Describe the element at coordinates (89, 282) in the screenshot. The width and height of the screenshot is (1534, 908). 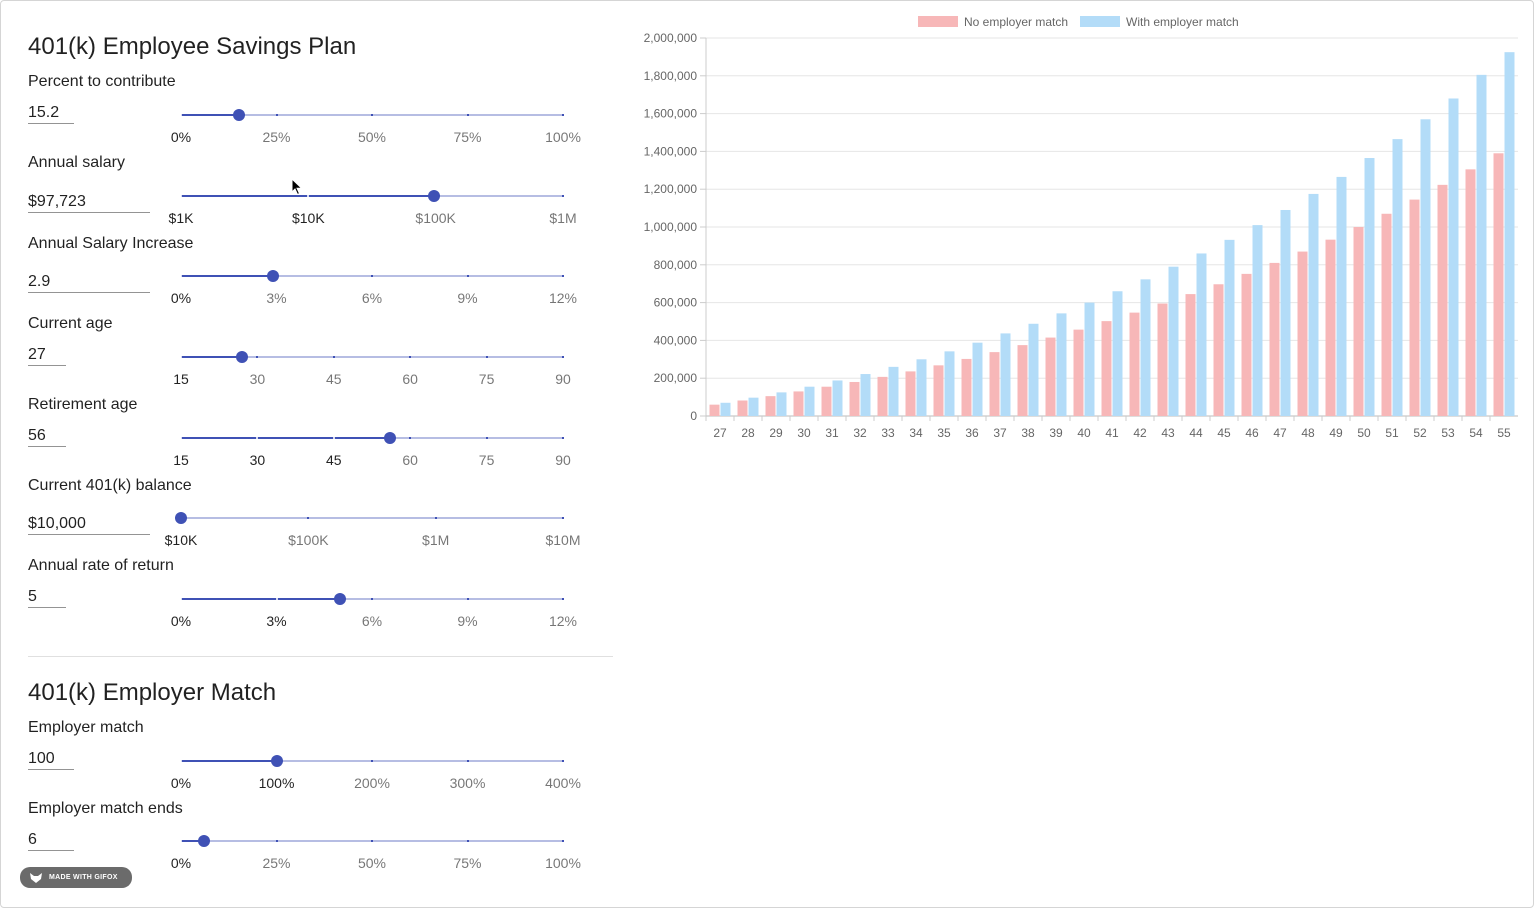
I see `increase-input` at that location.